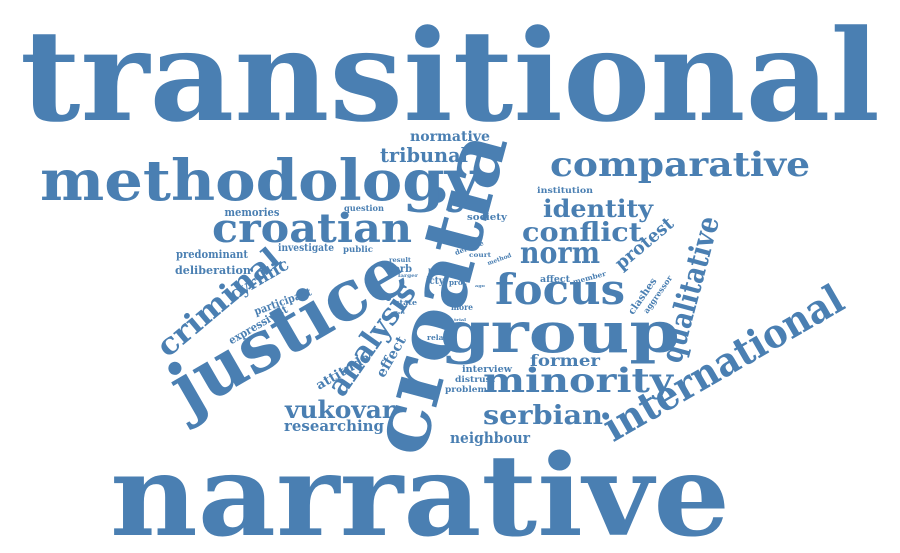  What do you see at coordinates (543, 416) in the screenshot?
I see `word-serbian: serbian` at bounding box center [543, 416].